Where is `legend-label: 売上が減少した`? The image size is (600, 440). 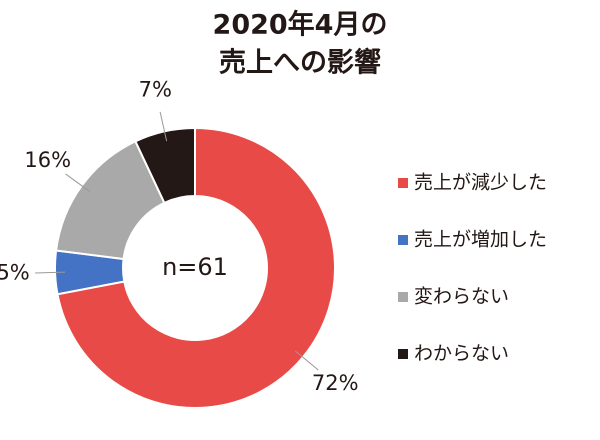
legend-label: 売上が減少した is located at coordinates (480, 183).